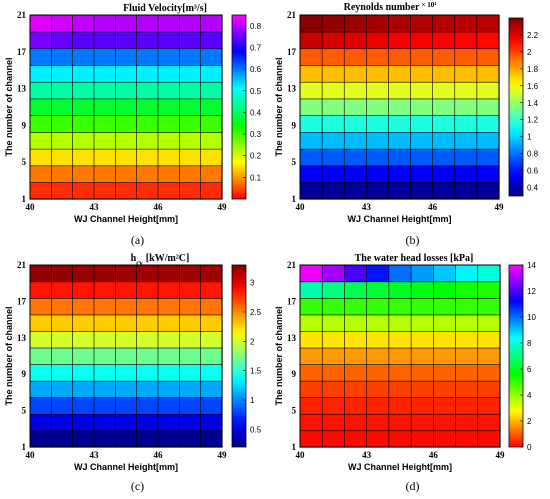 The image size is (550, 499). What do you see at coordinates (256, 26) in the screenshot?
I see `colorbar-tick-label: 0.8` at bounding box center [256, 26].